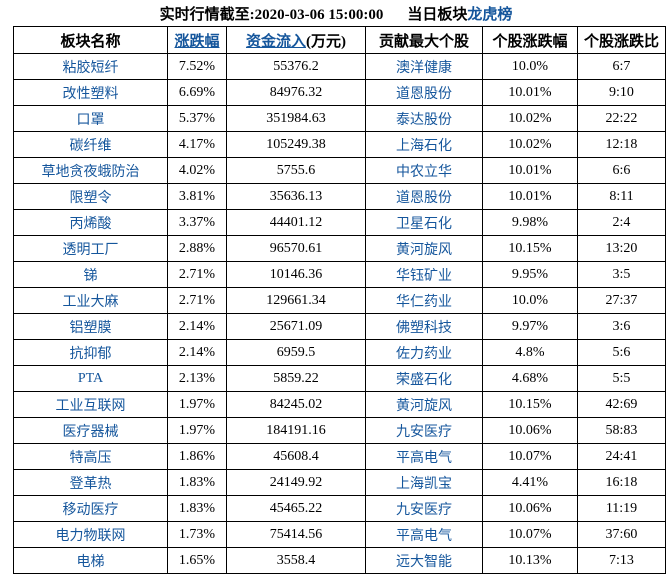 Image resolution: width=672 pixels, height=574 pixels. I want to click on inflow-value-cell: 84245.02, so click(296, 404).